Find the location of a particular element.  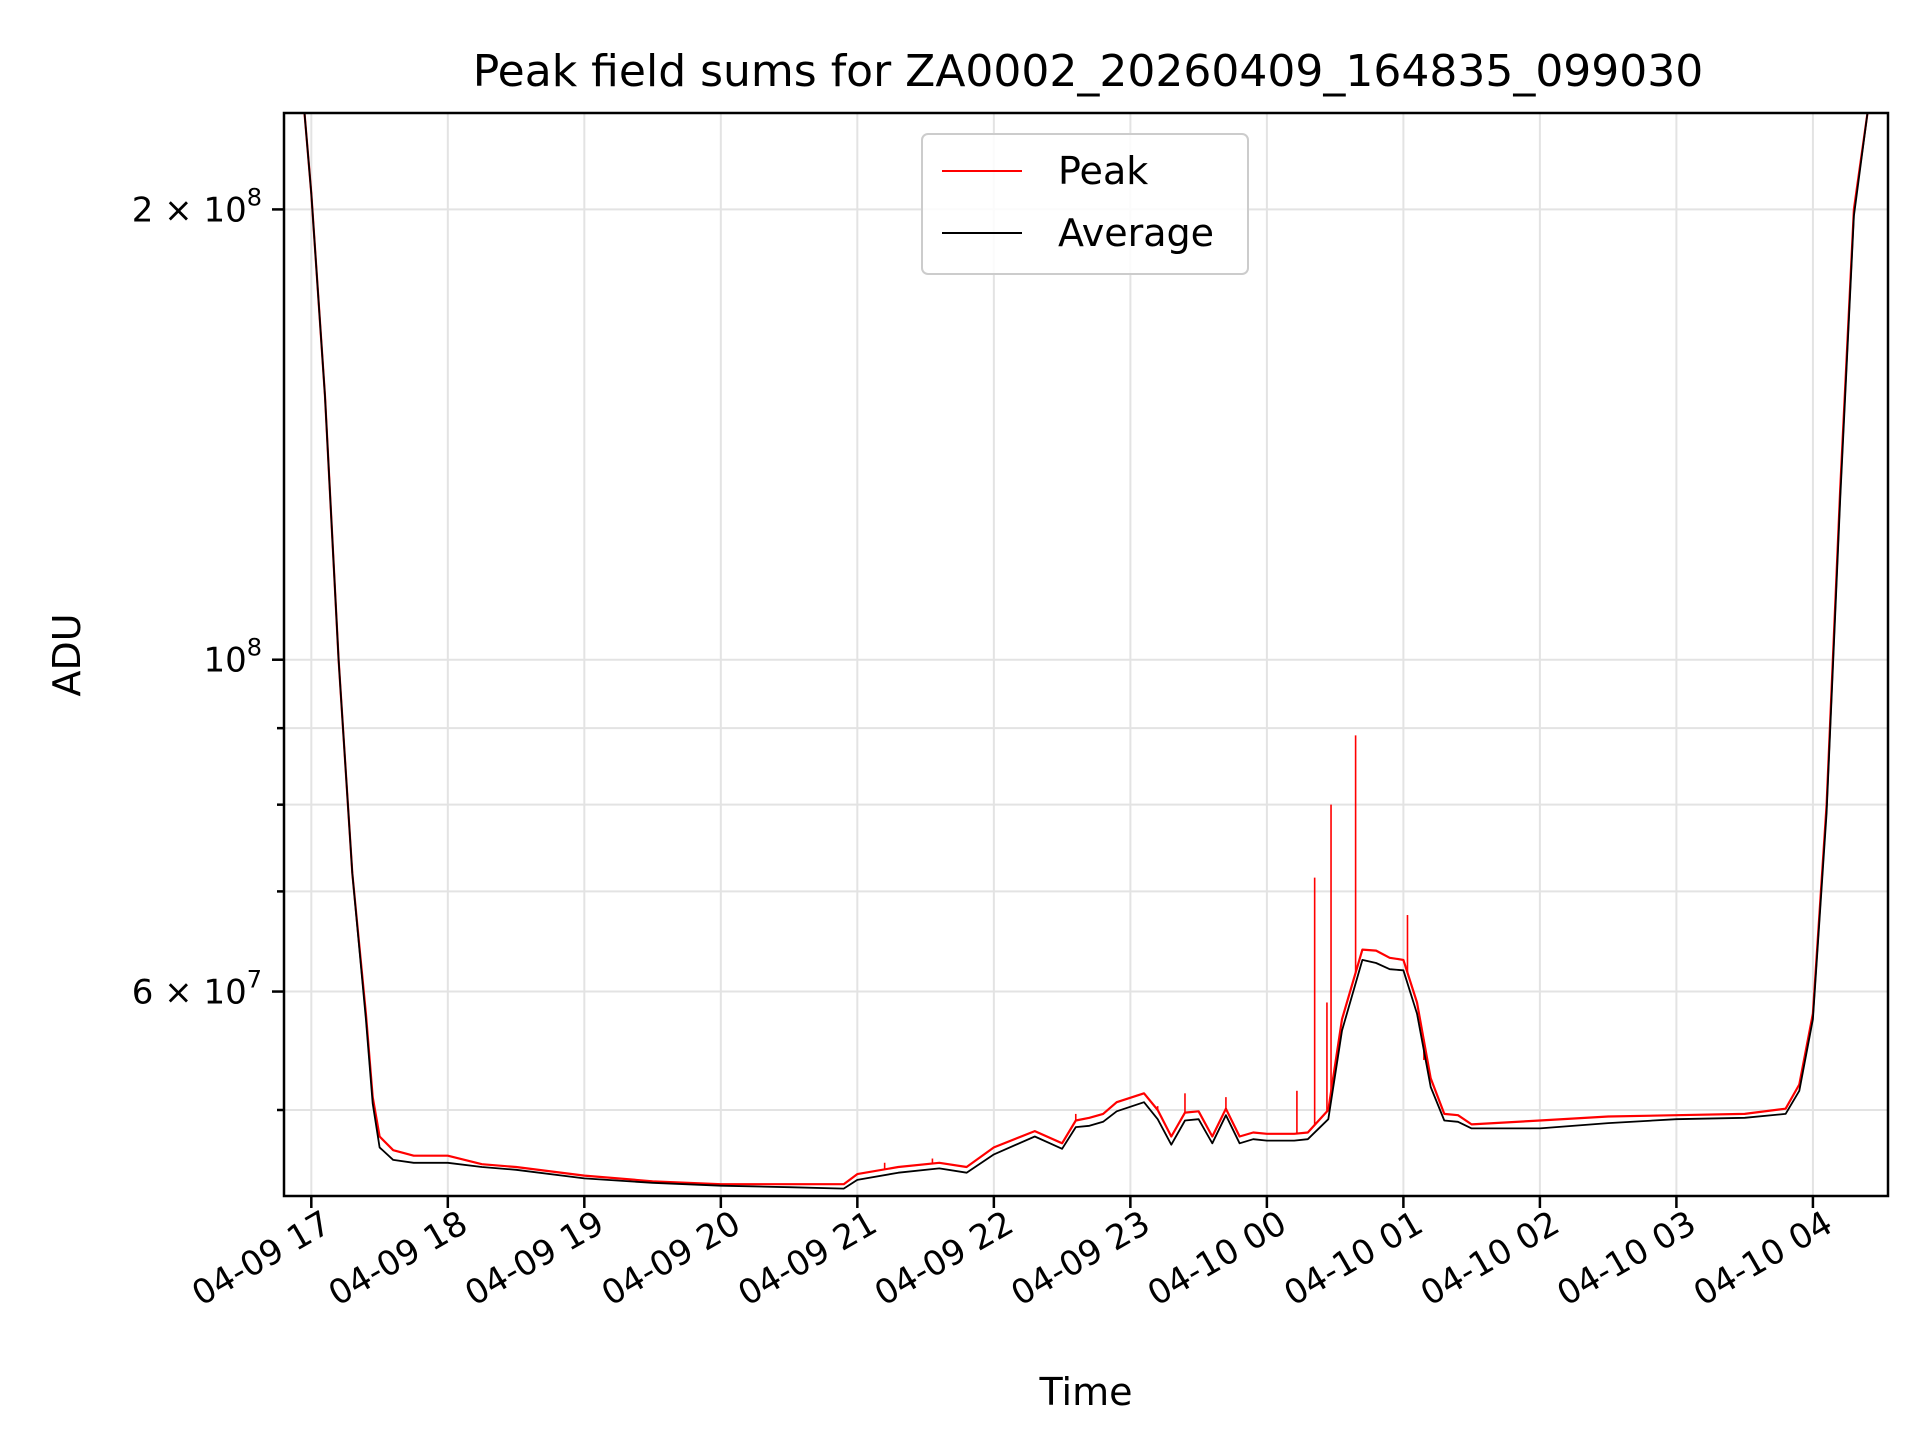

x-tick-label: 04-09 20 is located at coordinates (671, 1258).